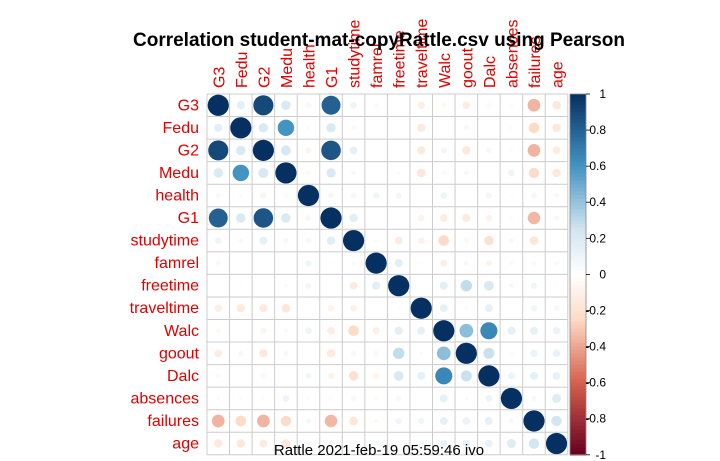  Describe the element at coordinates (177, 195) in the screenshot. I see `row-label-health: health` at that location.